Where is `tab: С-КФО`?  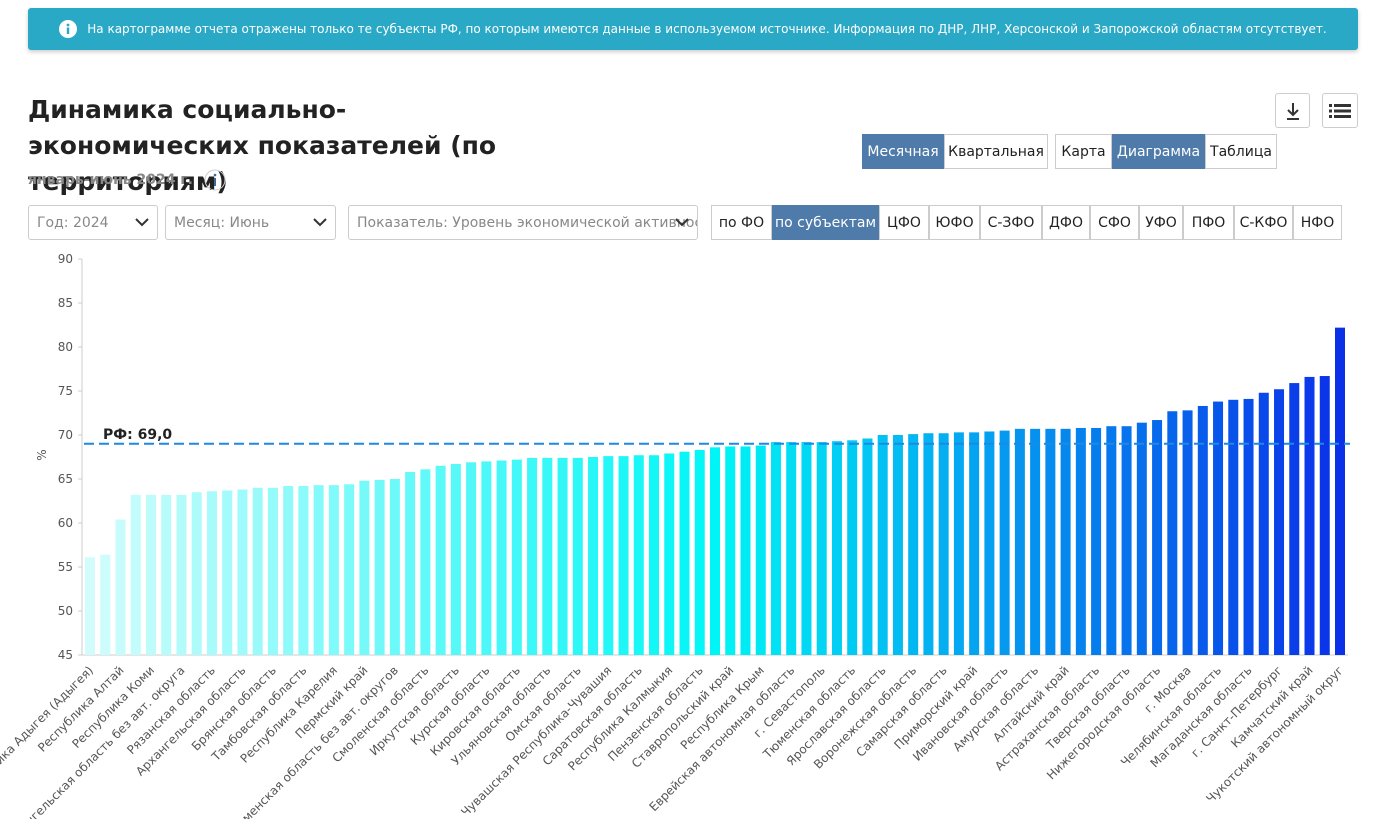 tab: С-КФО is located at coordinates (1263, 222).